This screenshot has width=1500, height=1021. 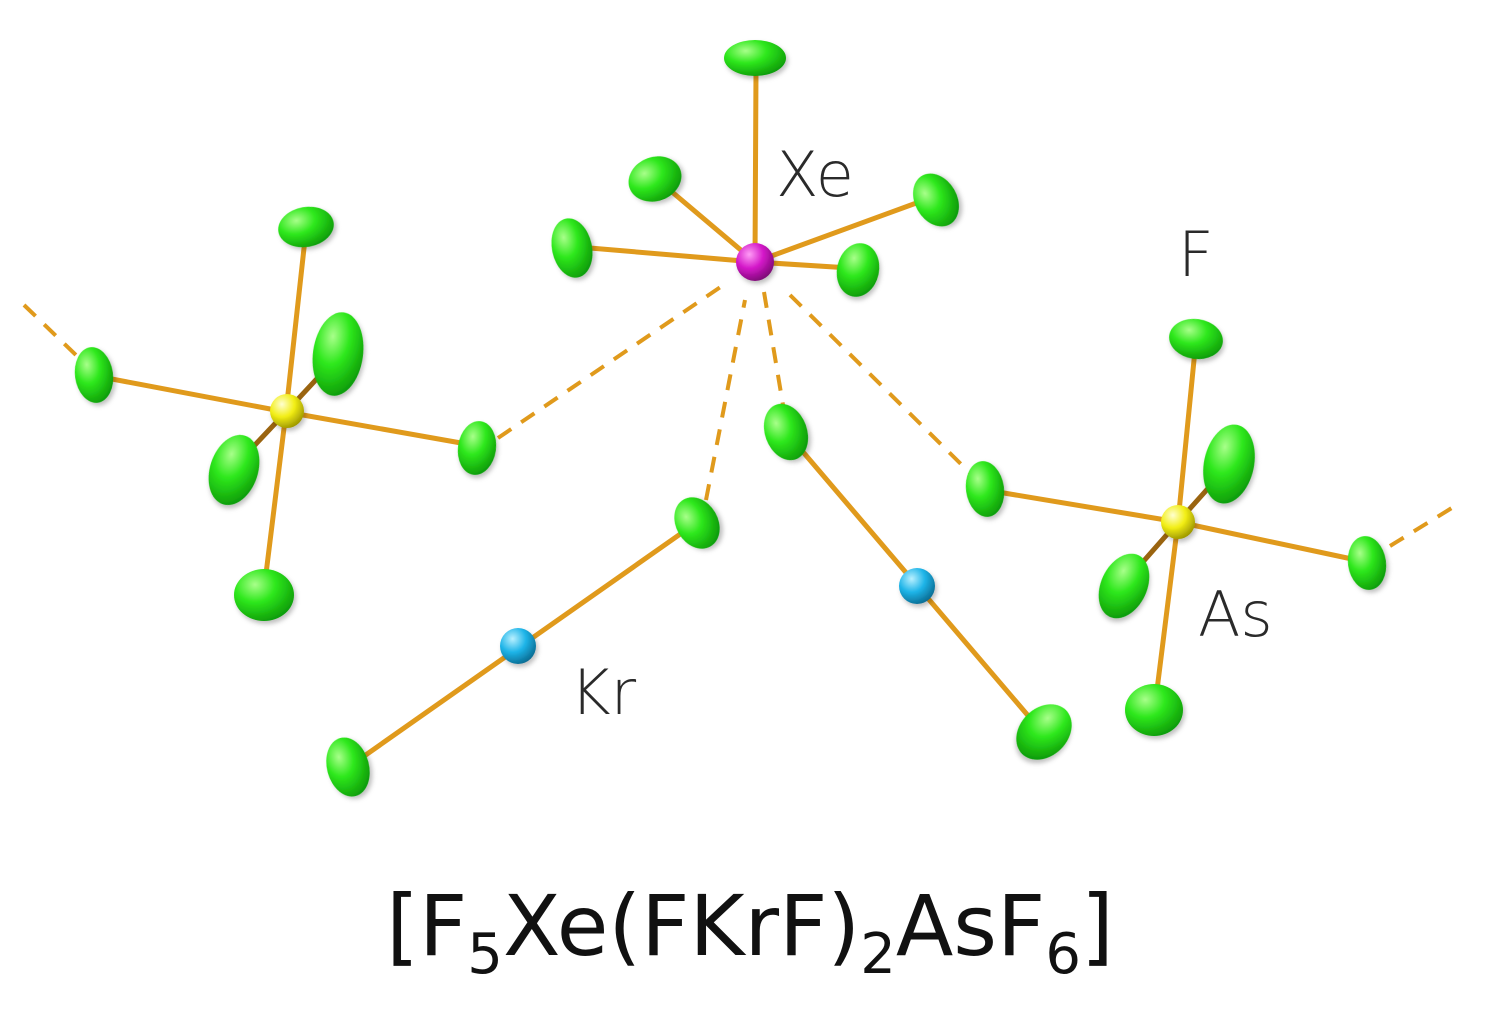 What do you see at coordinates (610, 362) in the screenshot?
I see `contact-xe-left-asf6` at bounding box center [610, 362].